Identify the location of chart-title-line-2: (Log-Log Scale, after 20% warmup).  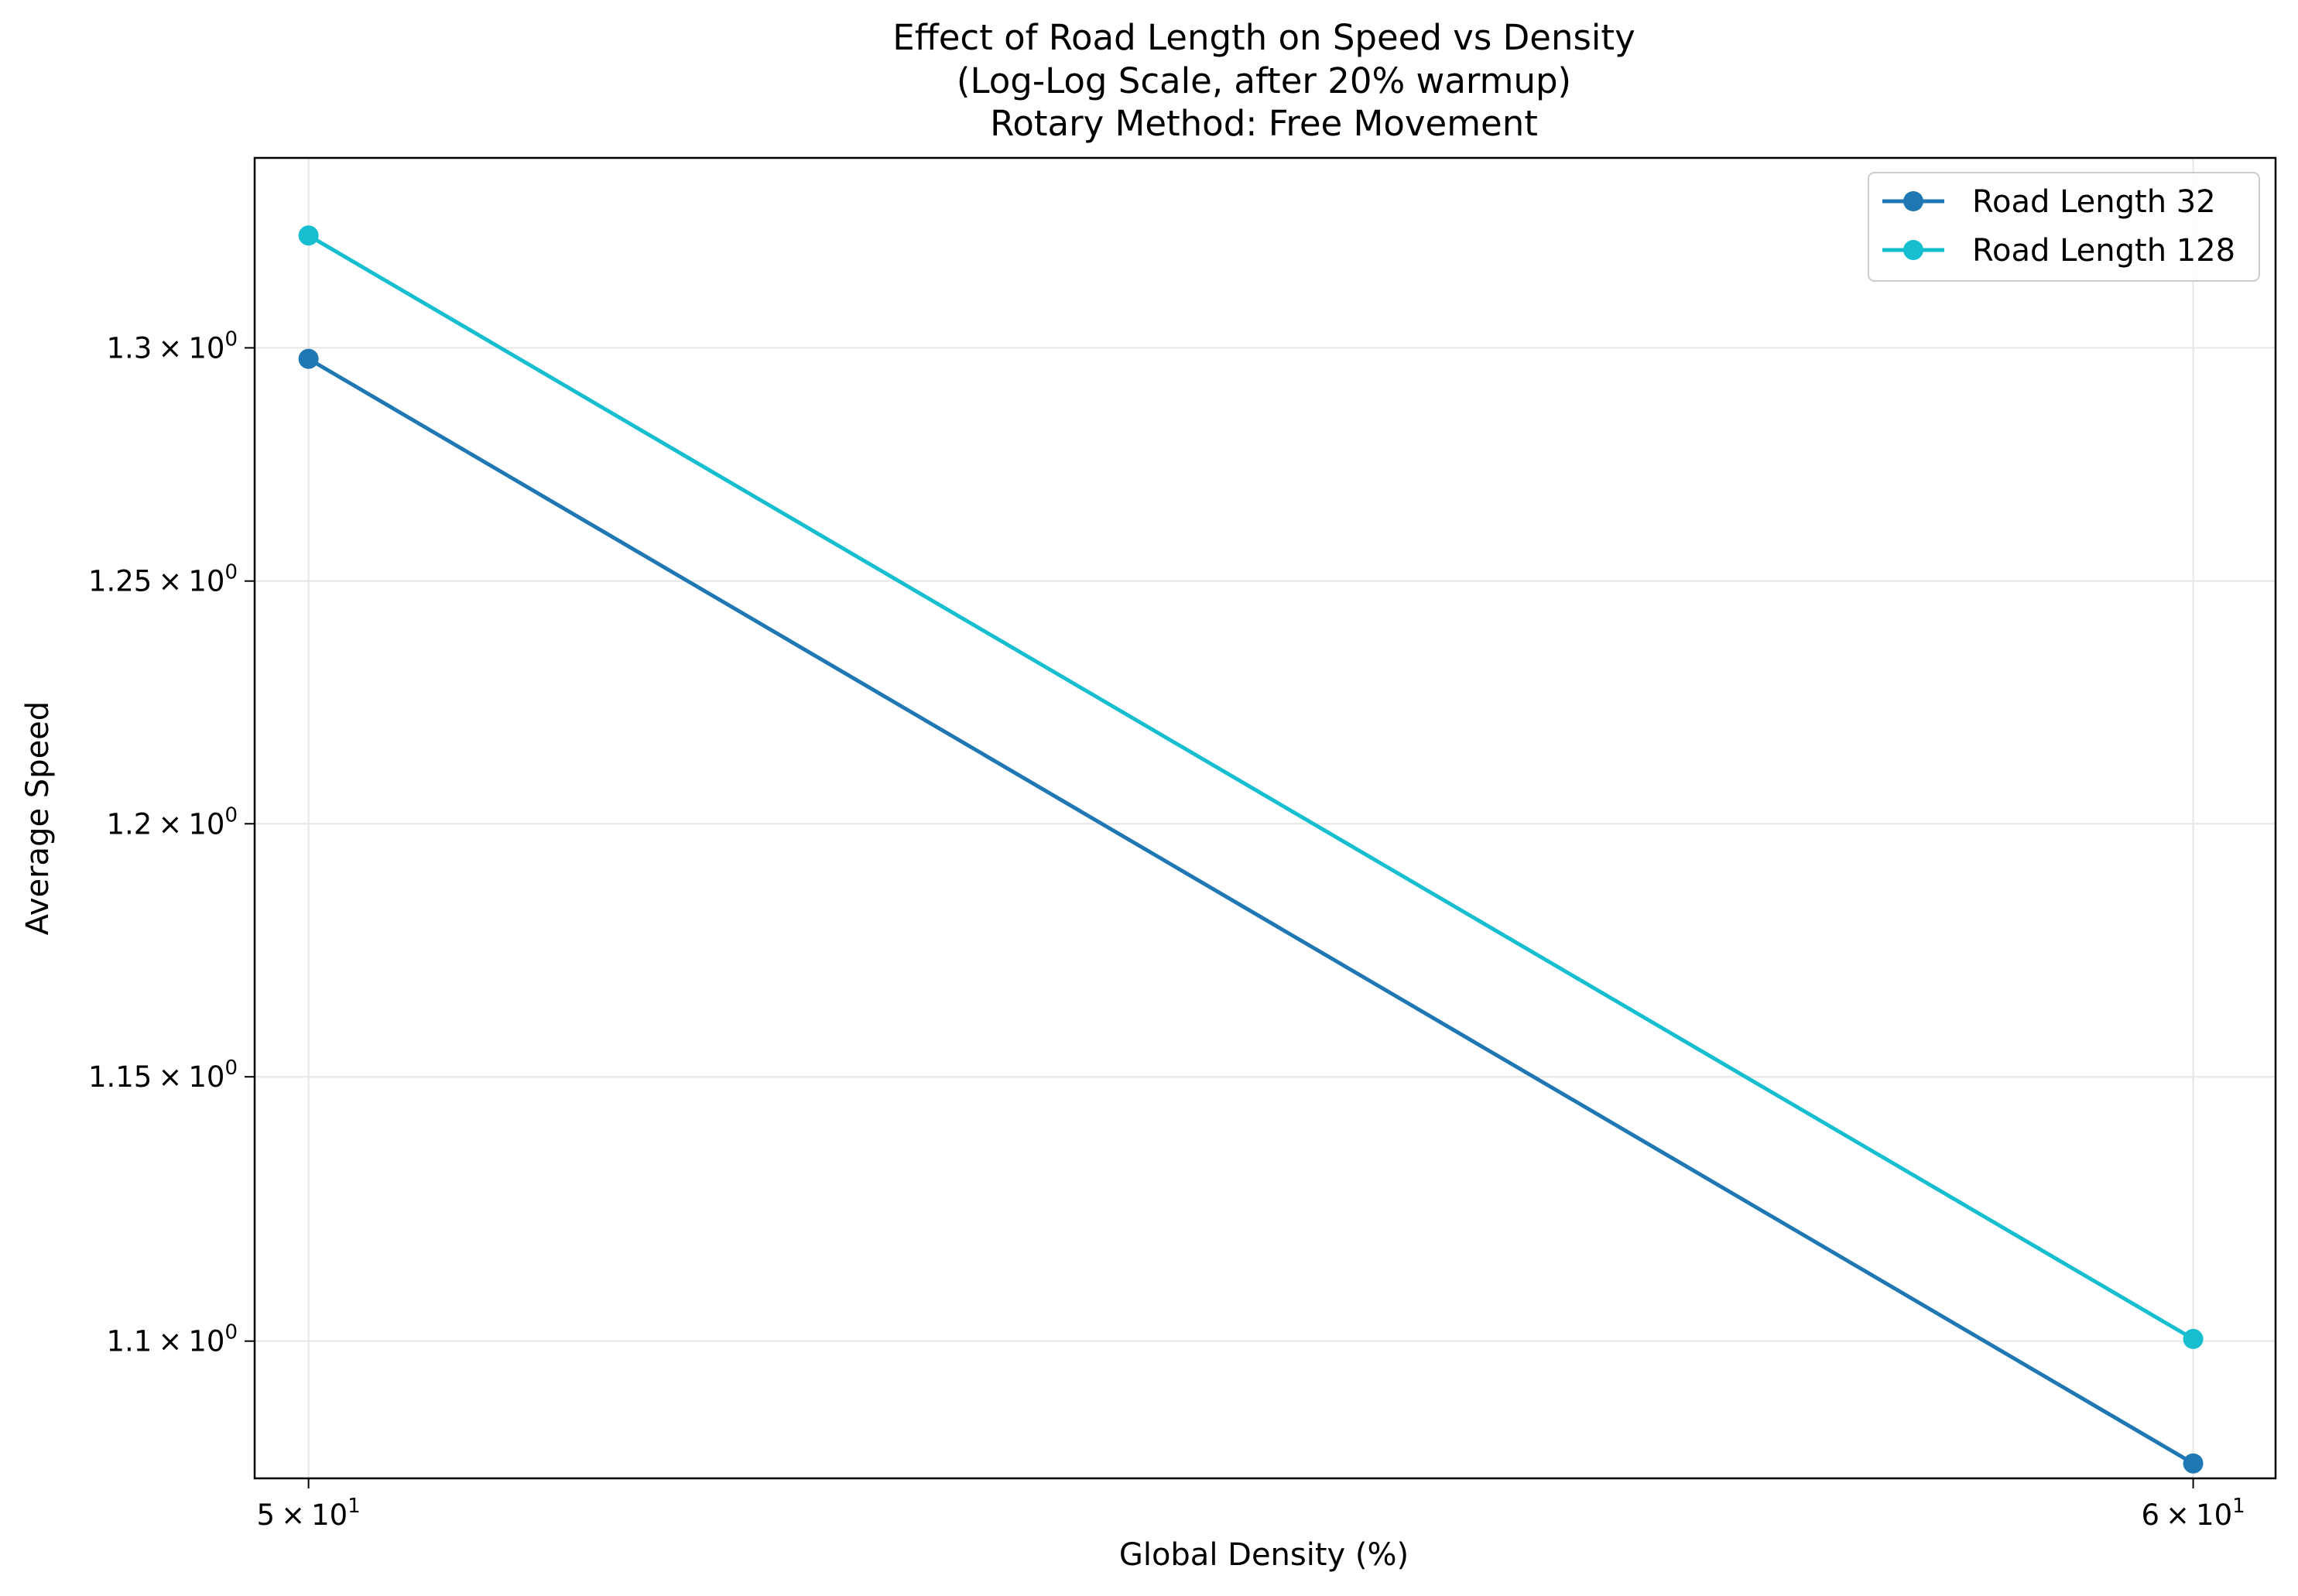
(1264, 80).